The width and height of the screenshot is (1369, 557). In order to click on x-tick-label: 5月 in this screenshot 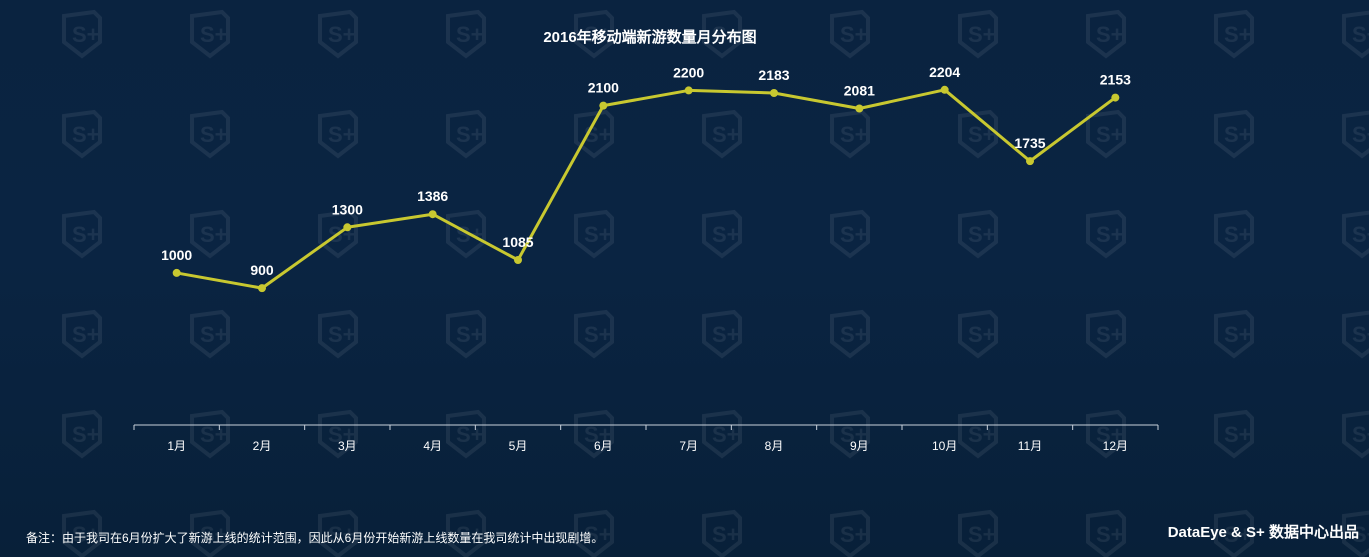, I will do `click(518, 446)`.